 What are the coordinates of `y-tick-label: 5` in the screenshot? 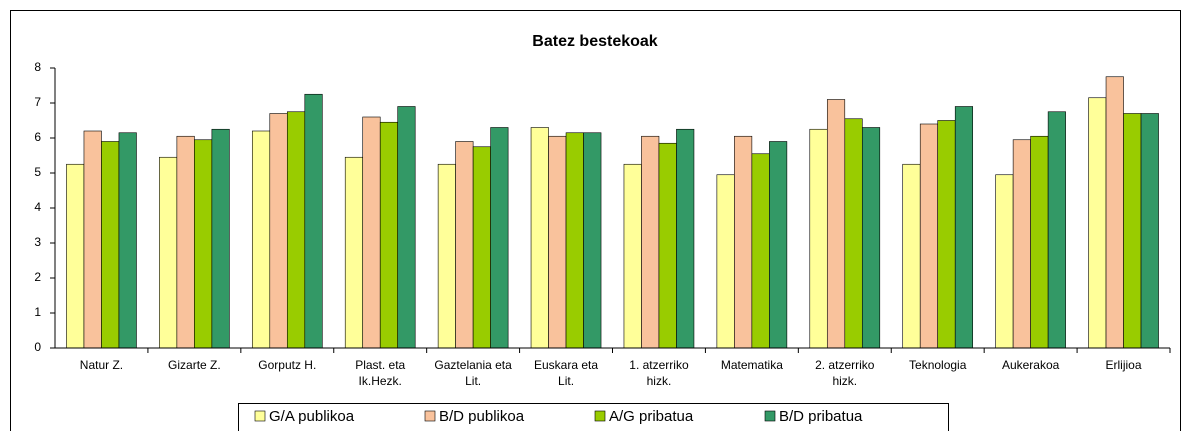 It's located at (37, 172).